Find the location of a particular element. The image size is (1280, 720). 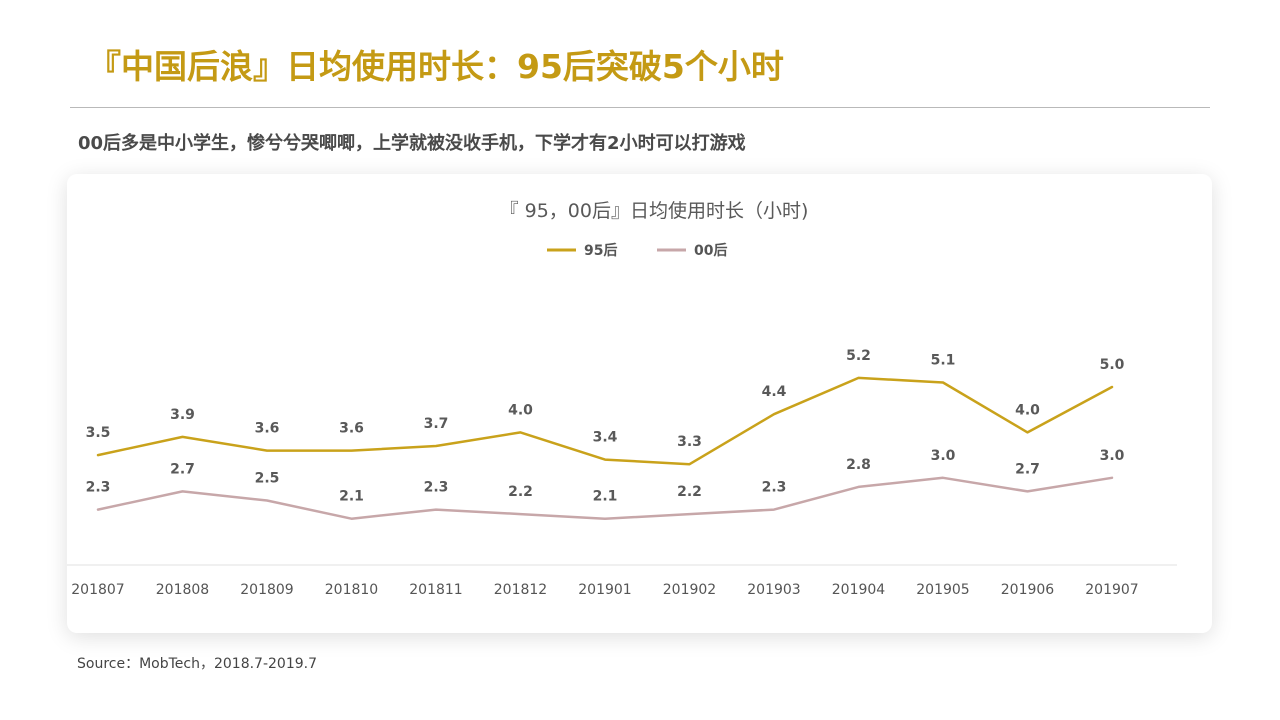

data-label: 4.4 is located at coordinates (774, 392).